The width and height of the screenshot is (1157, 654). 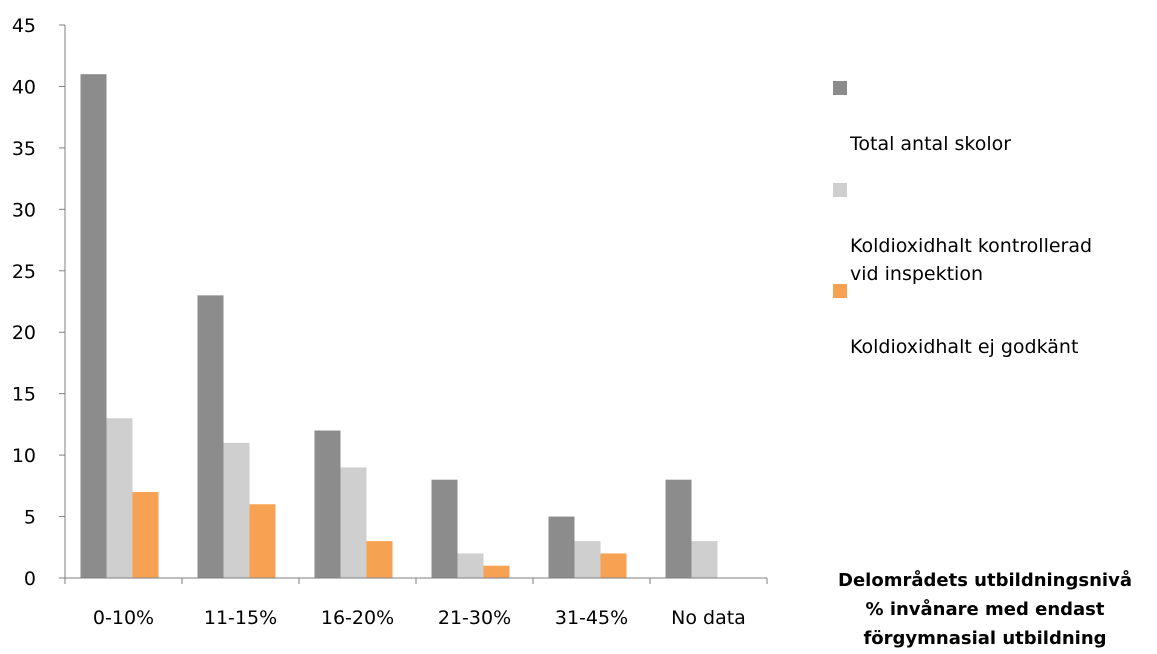 I want to click on x-tick-label: 11-15%, so click(x=240, y=618).